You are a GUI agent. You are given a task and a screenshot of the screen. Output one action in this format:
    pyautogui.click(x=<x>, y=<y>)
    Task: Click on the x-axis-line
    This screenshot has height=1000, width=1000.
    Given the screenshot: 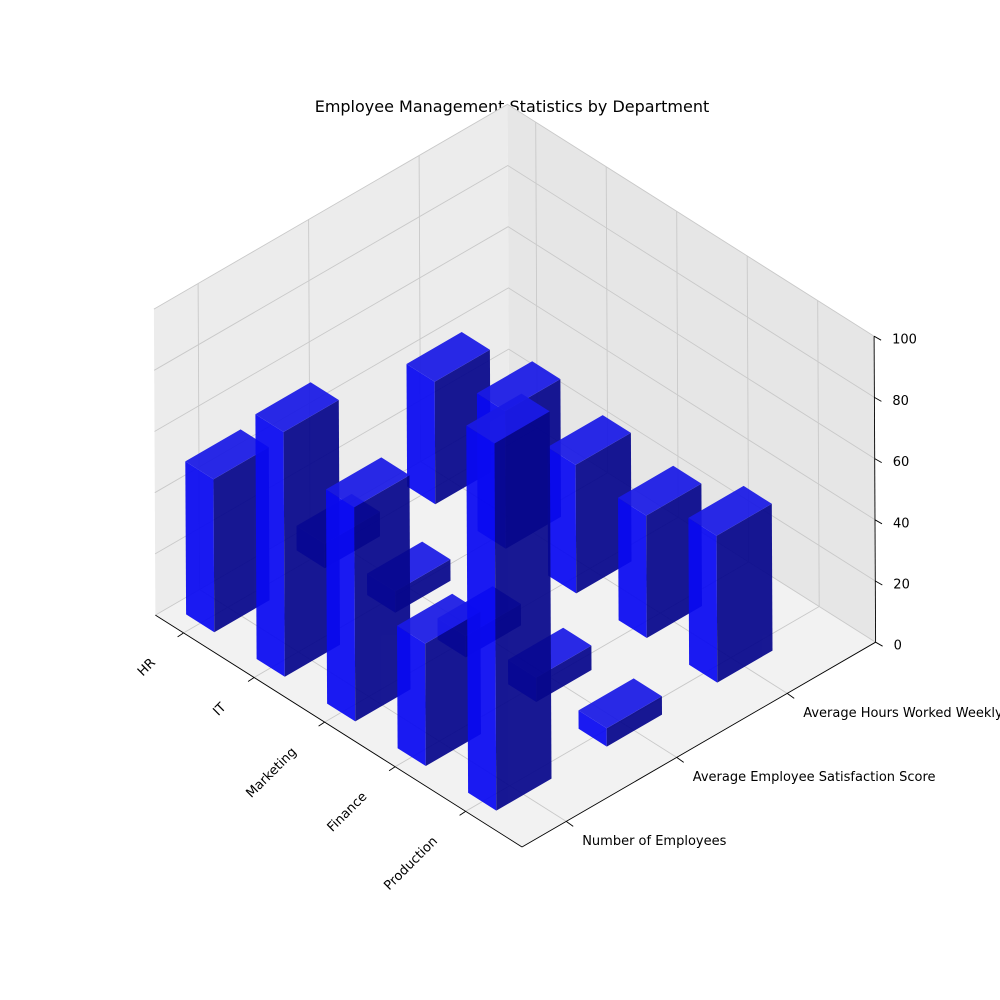 What is the action you would take?
    pyautogui.click(x=339, y=731)
    